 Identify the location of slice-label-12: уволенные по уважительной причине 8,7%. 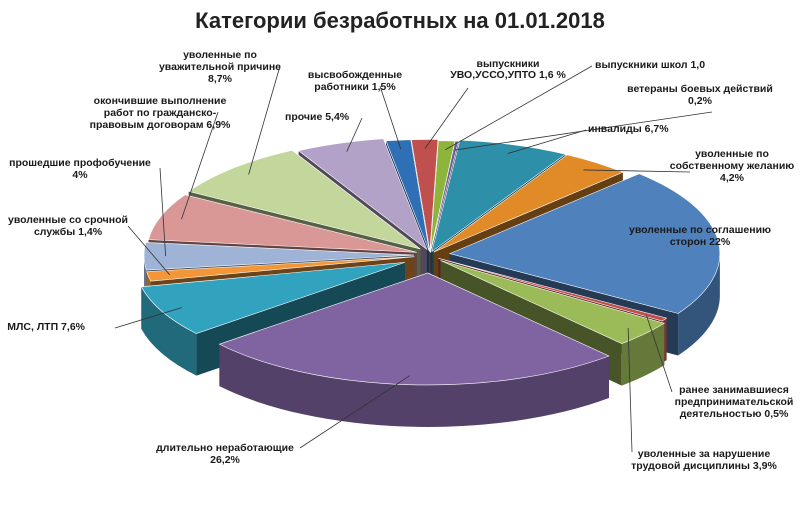
(220, 67).